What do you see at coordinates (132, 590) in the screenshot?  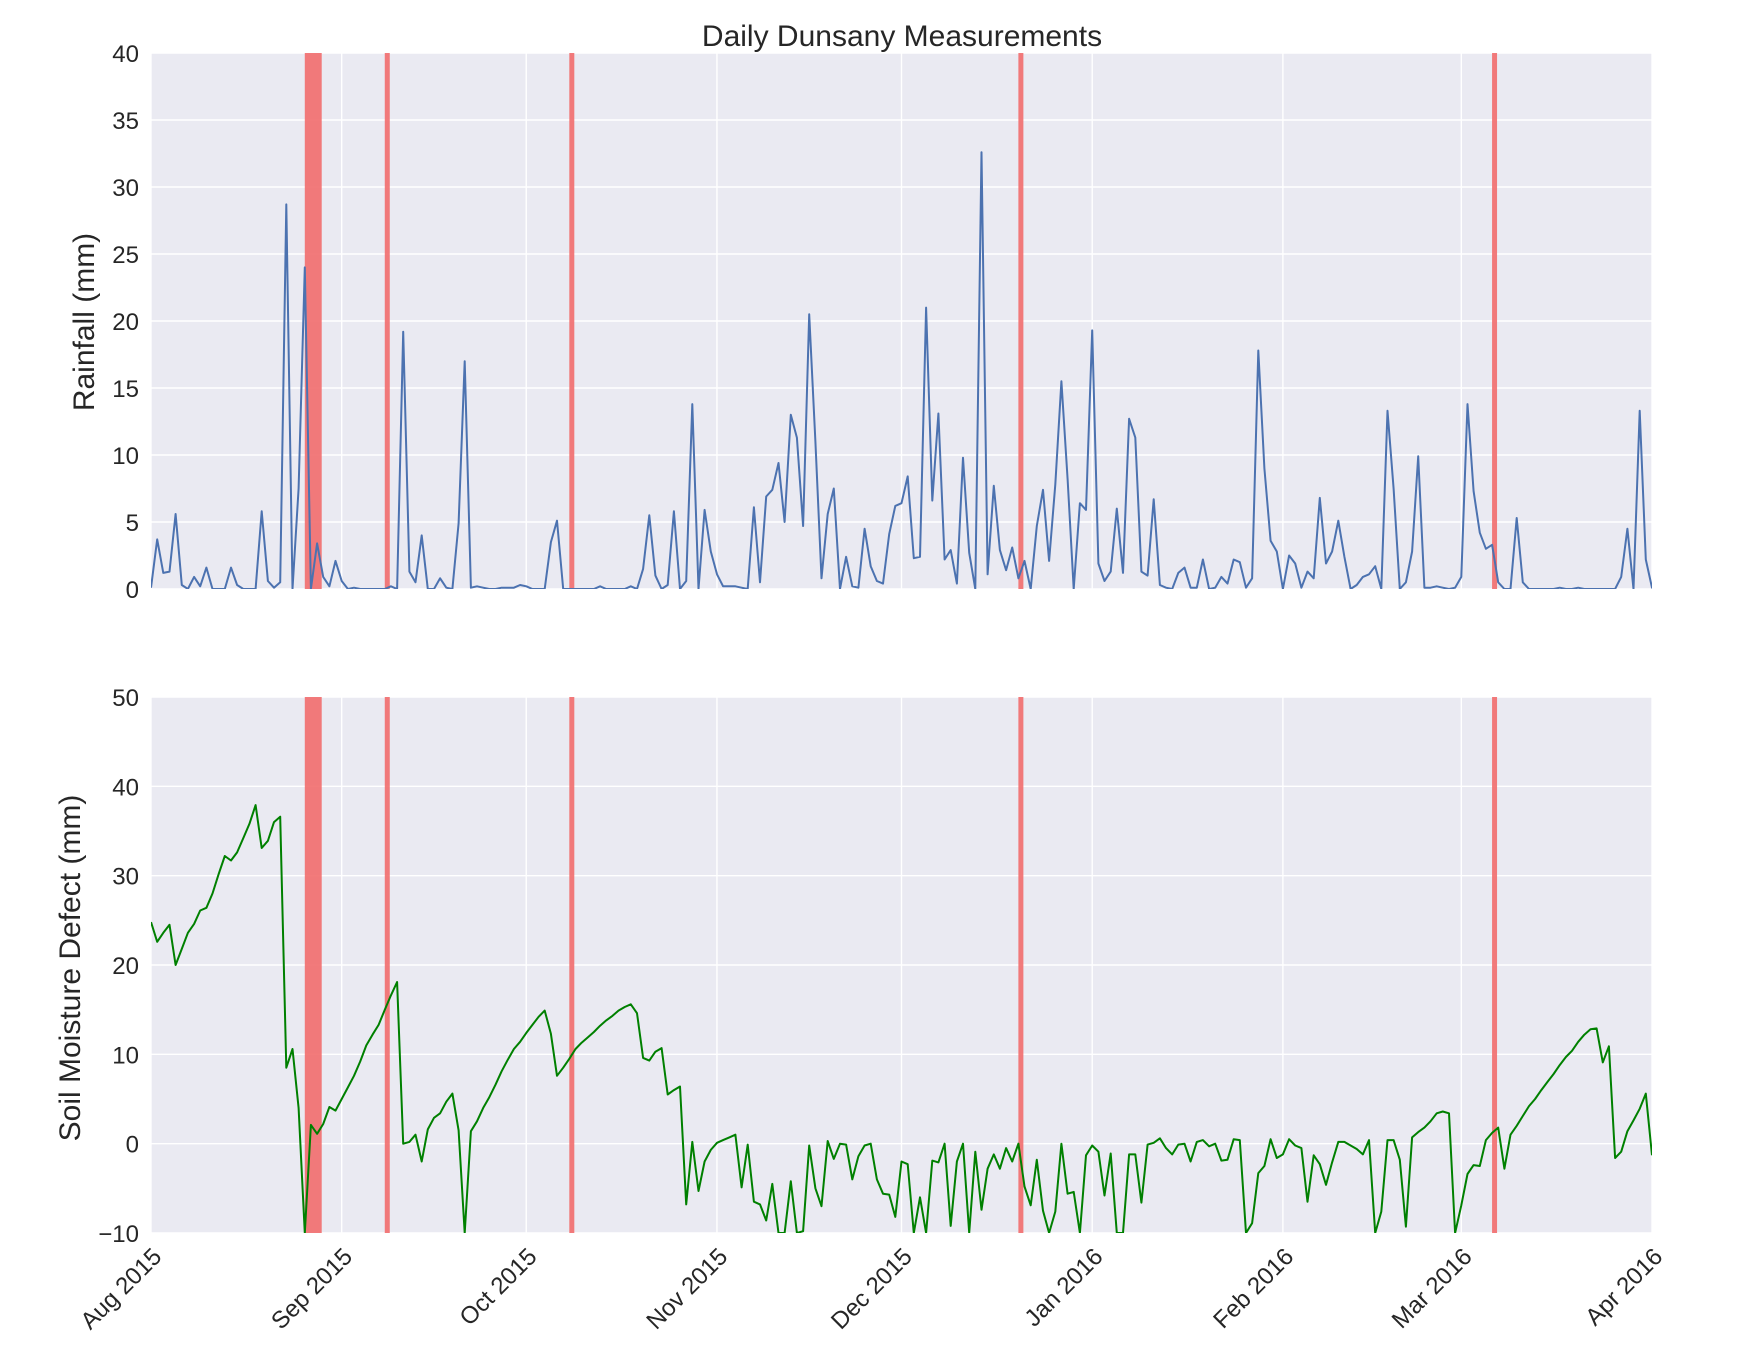 I see `rain-ytick-label: 0` at bounding box center [132, 590].